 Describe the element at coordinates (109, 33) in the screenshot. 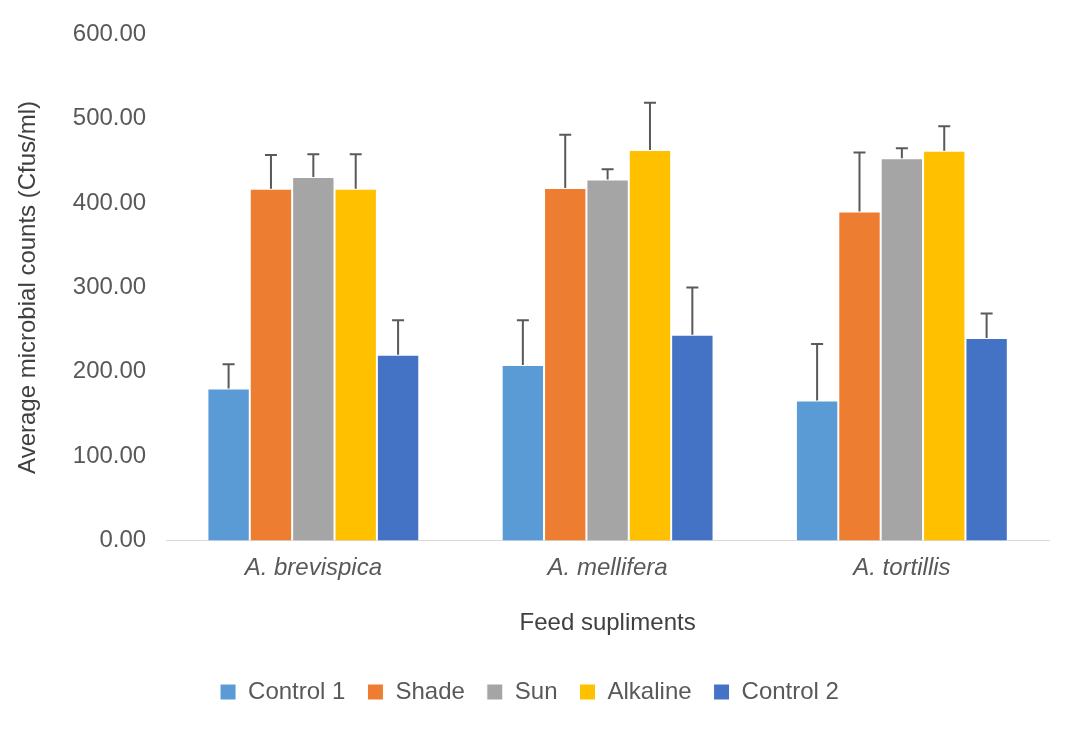

I see `y-tick-label: 600.00` at that location.